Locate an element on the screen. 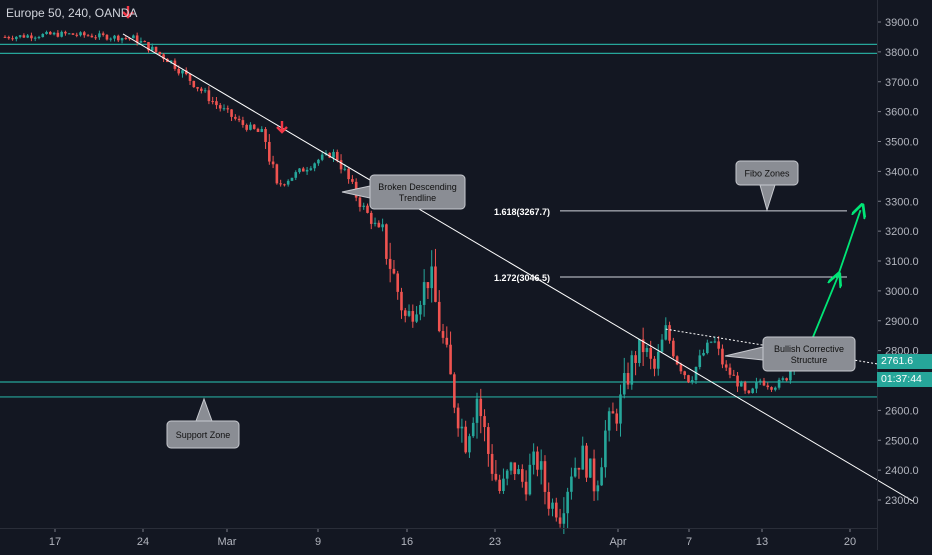  fibo-zones-callout-text: Fibo Zones is located at coordinates (767, 174).